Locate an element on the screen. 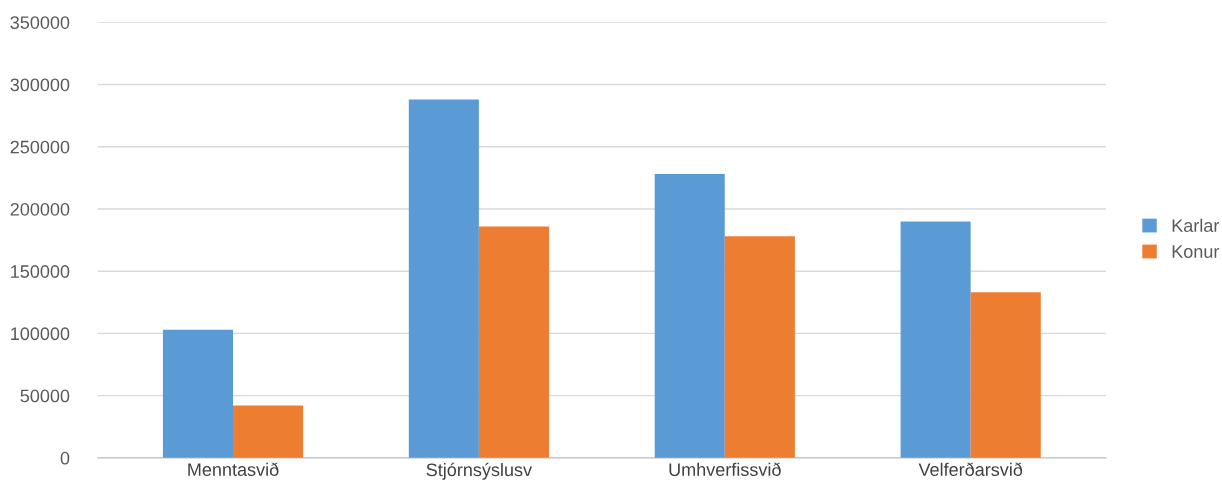  y-tick-label: 300000 is located at coordinates (40, 85).